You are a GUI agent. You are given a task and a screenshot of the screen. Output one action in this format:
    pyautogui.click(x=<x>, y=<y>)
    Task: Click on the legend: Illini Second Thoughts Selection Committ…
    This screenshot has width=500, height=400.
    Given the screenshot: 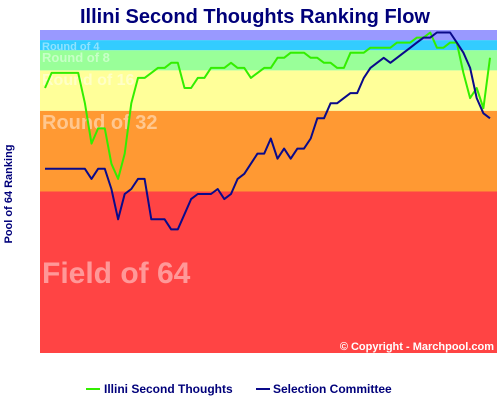 What is the action you would take?
    pyautogui.click(x=239, y=389)
    